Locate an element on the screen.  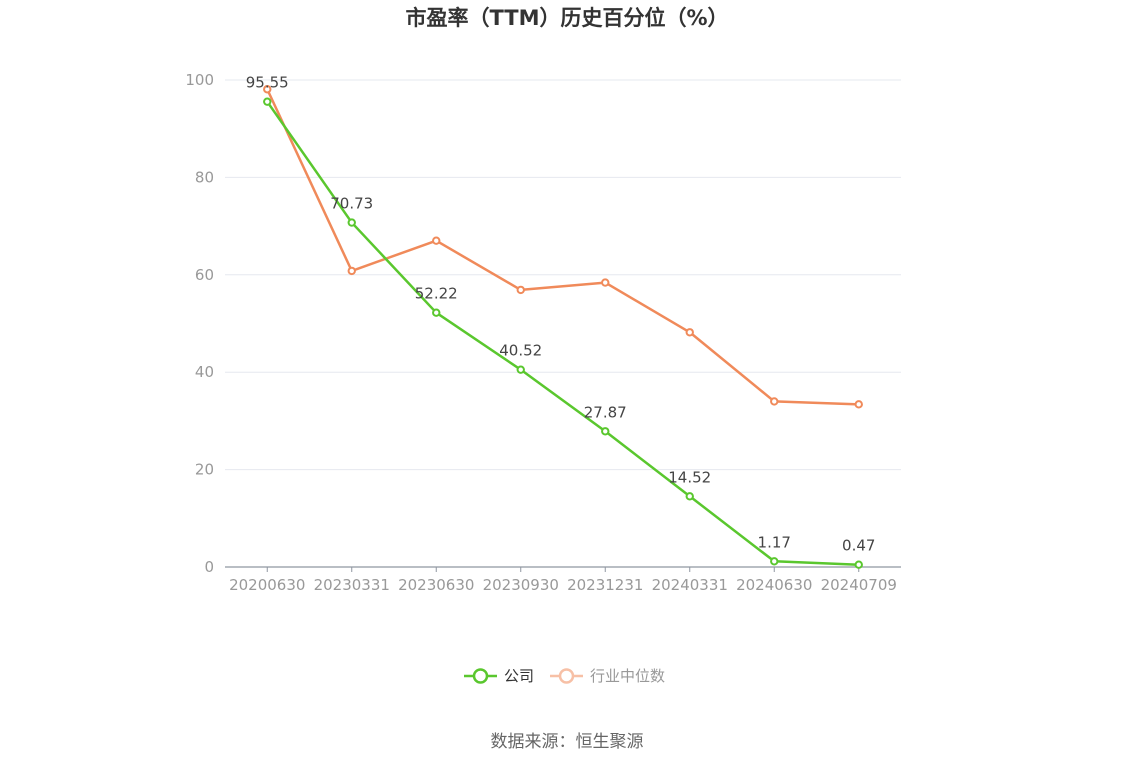
y-tick-label: 100 is located at coordinates (199, 80).